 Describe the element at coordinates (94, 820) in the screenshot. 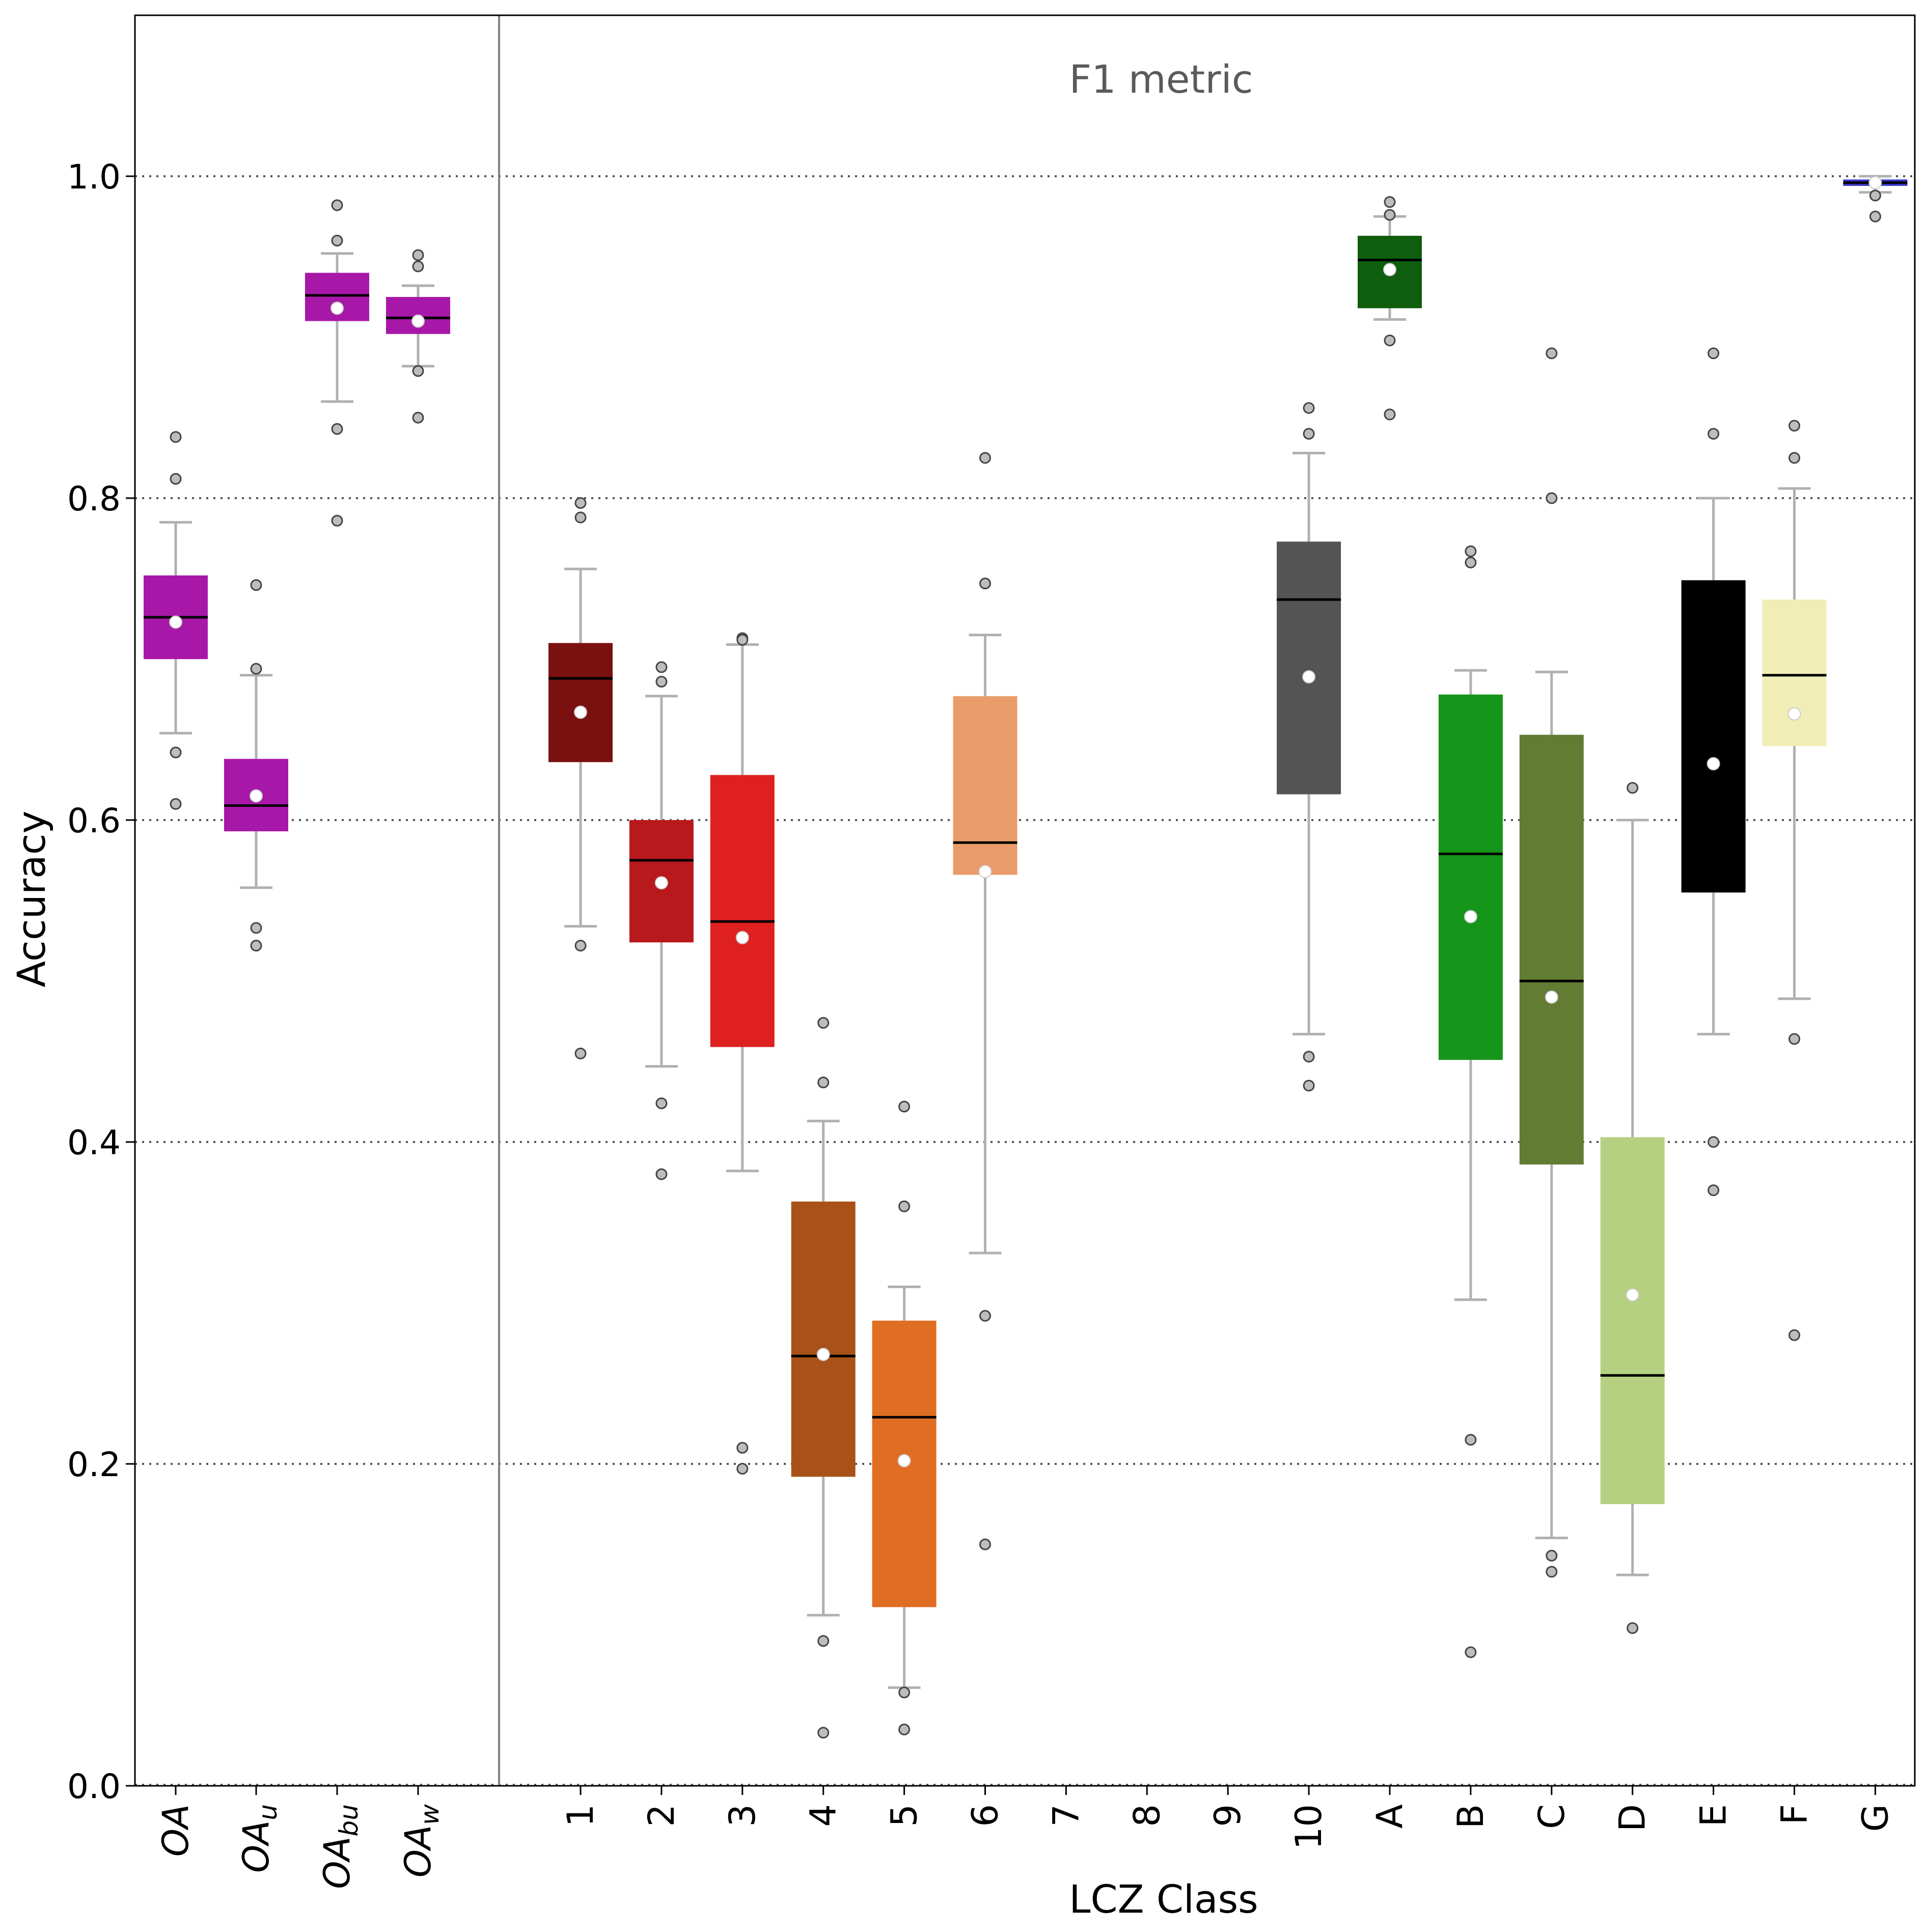

I see `y-tick-label: 0.6` at that location.